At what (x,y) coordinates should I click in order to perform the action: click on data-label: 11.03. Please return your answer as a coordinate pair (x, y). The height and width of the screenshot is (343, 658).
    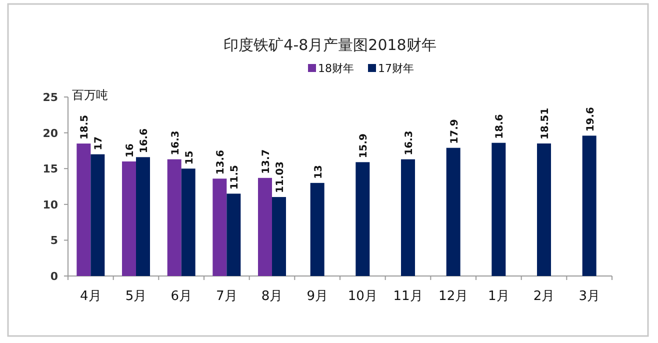
    Looking at the image, I should click on (280, 177).